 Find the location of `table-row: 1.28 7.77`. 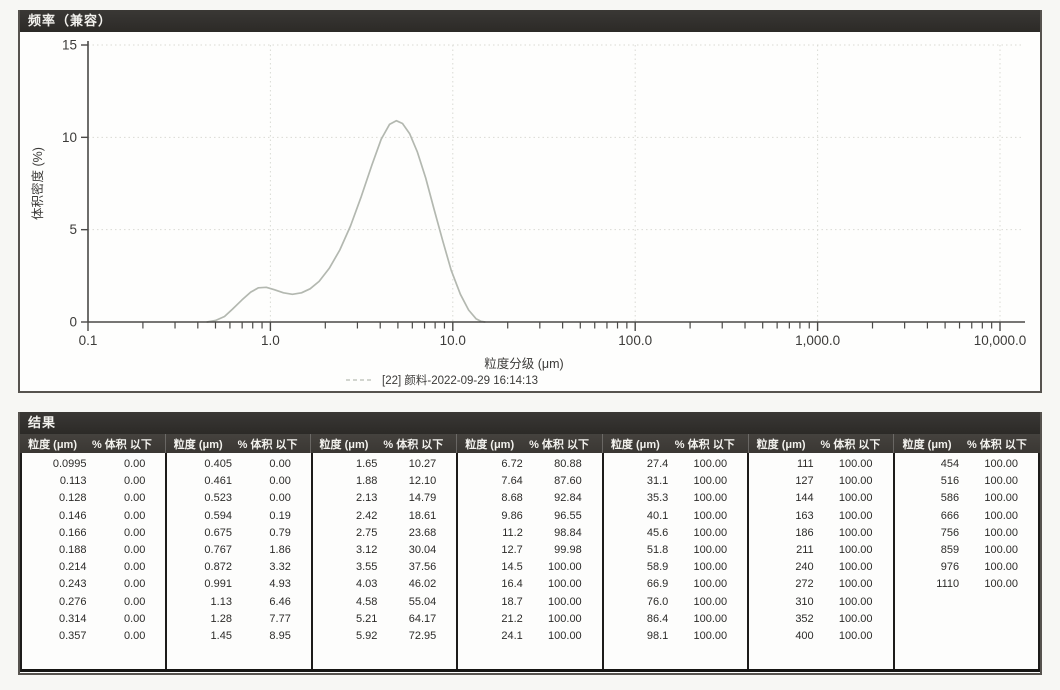

table-row: 1.28 7.77 is located at coordinates (238, 619).